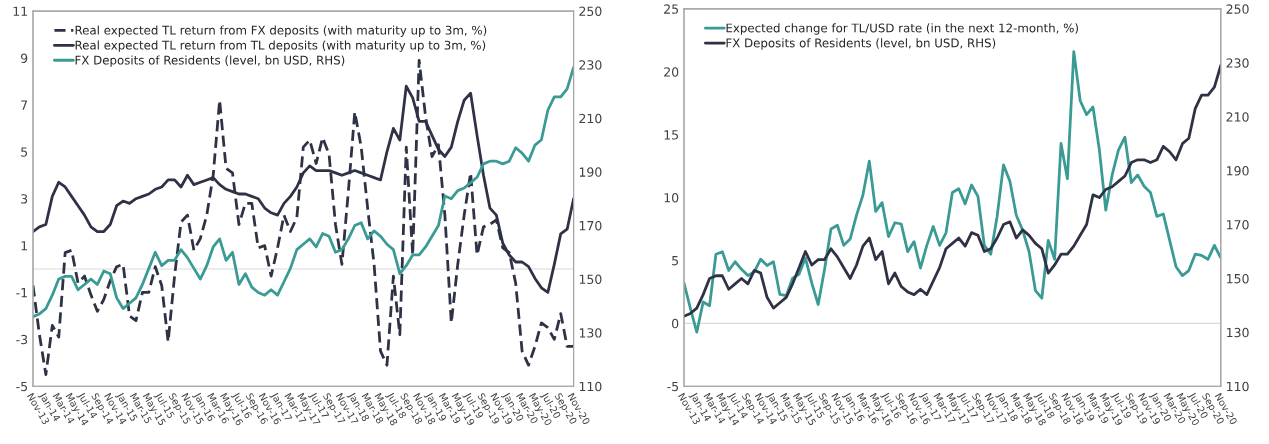  I want to click on y-tick-label: 3, so click(24, 199).